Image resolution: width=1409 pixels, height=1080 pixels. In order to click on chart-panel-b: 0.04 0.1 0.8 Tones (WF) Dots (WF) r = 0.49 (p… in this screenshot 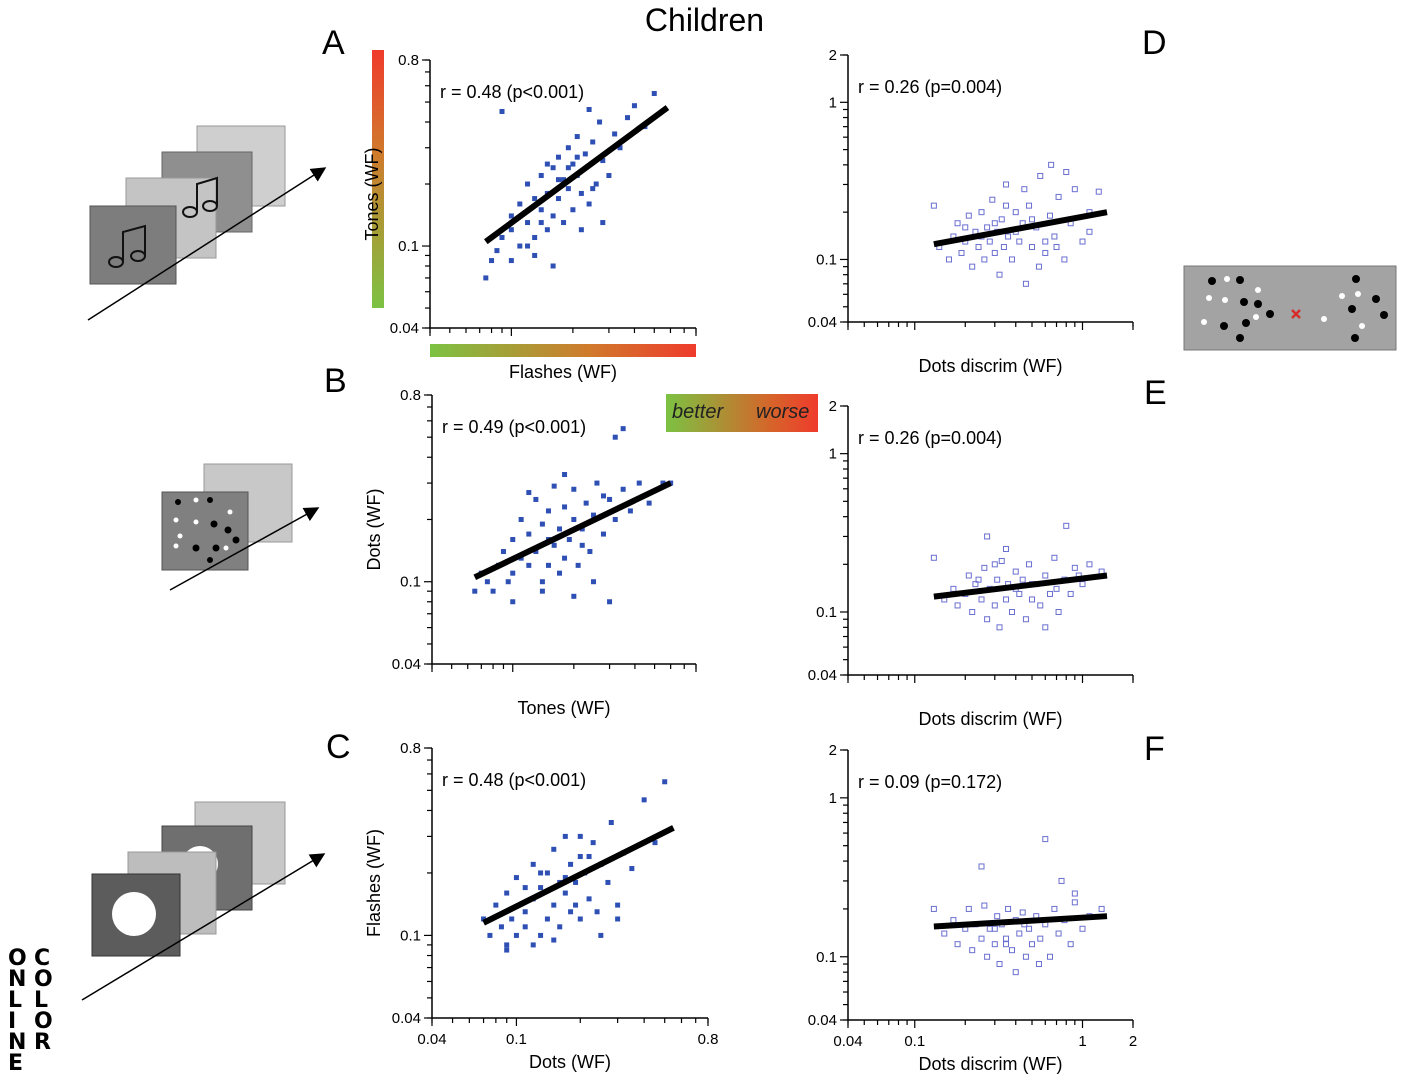, I will do `click(530, 552)`.